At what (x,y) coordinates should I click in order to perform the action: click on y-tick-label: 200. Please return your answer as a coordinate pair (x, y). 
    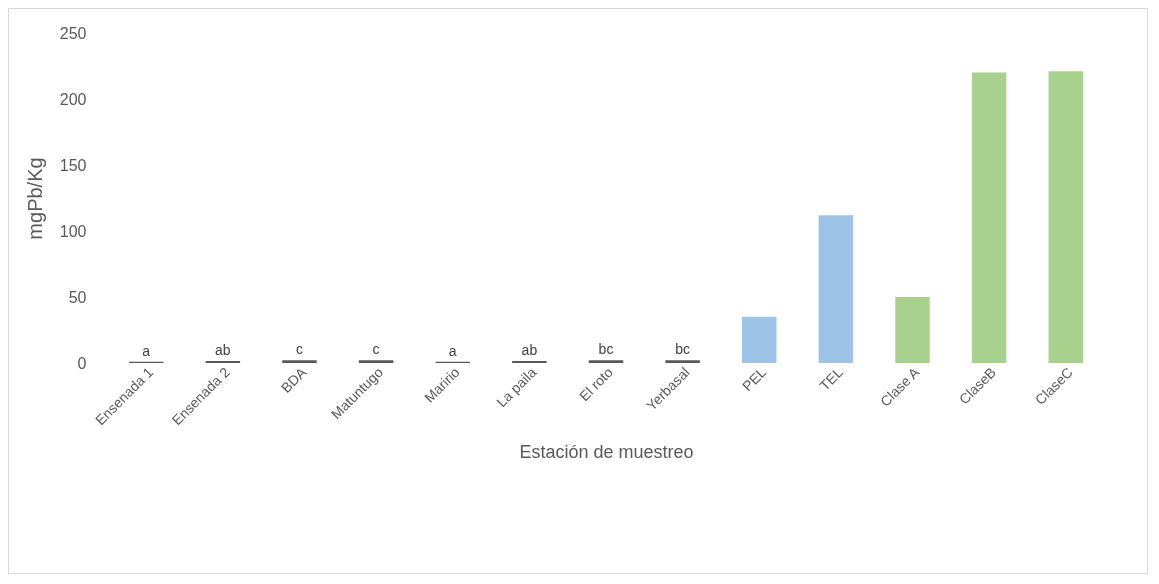
    Looking at the image, I should click on (73, 99).